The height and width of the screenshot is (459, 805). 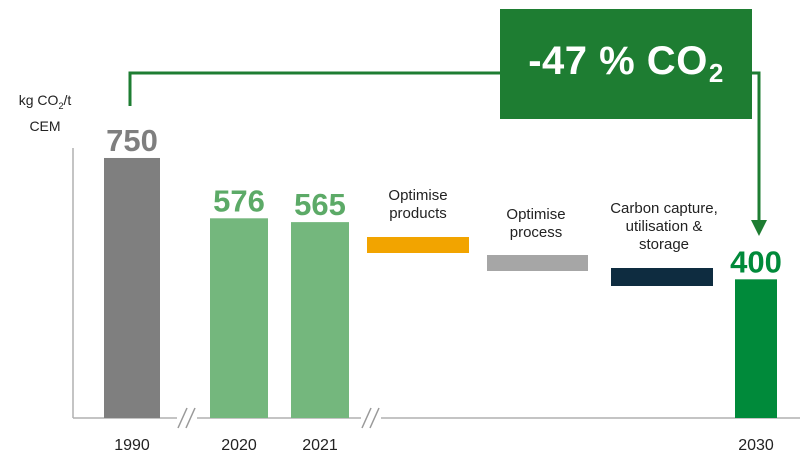 What do you see at coordinates (239, 318) in the screenshot?
I see `bar-2020` at bounding box center [239, 318].